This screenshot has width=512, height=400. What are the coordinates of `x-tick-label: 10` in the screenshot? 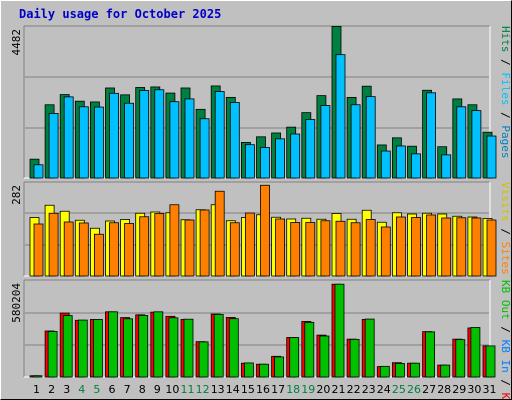 It's located at (172, 389).